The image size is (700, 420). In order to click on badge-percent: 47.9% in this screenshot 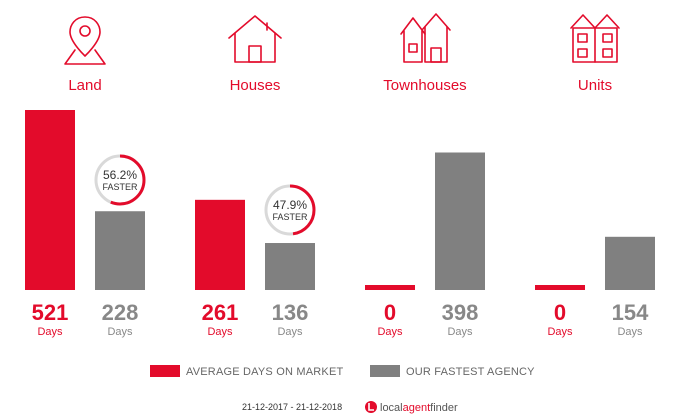, I will do `click(290, 205)`.